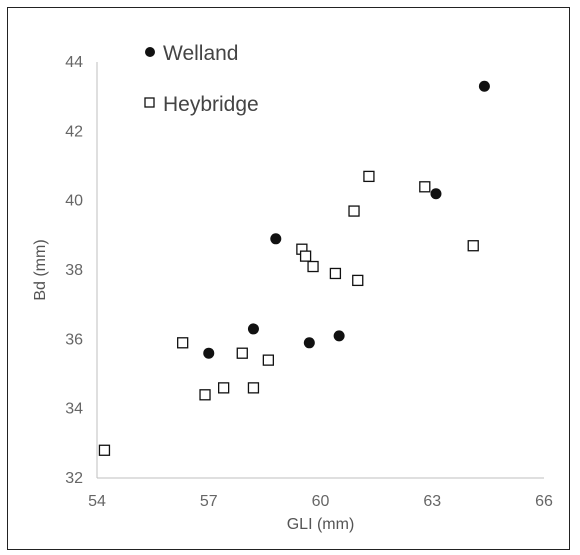 This screenshot has height=555, width=580. I want to click on y-tick-label: 40, so click(74, 201).